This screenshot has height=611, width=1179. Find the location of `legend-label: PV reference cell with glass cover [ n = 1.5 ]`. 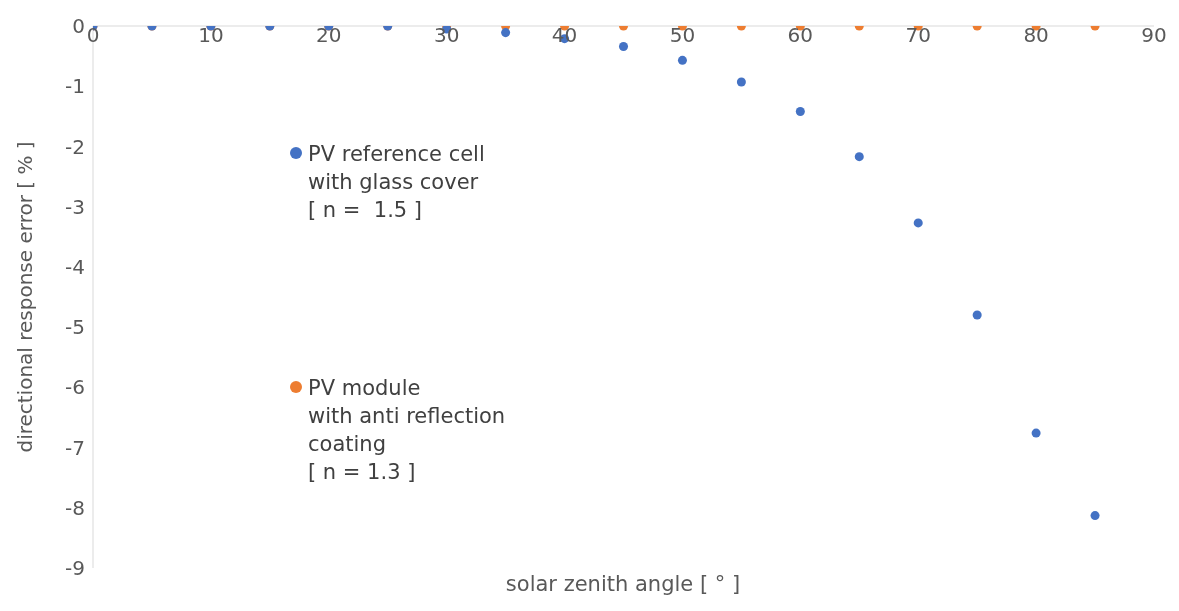

legend-label: PV reference cell with glass cover [ n = 1.5 ] is located at coordinates (396, 182).